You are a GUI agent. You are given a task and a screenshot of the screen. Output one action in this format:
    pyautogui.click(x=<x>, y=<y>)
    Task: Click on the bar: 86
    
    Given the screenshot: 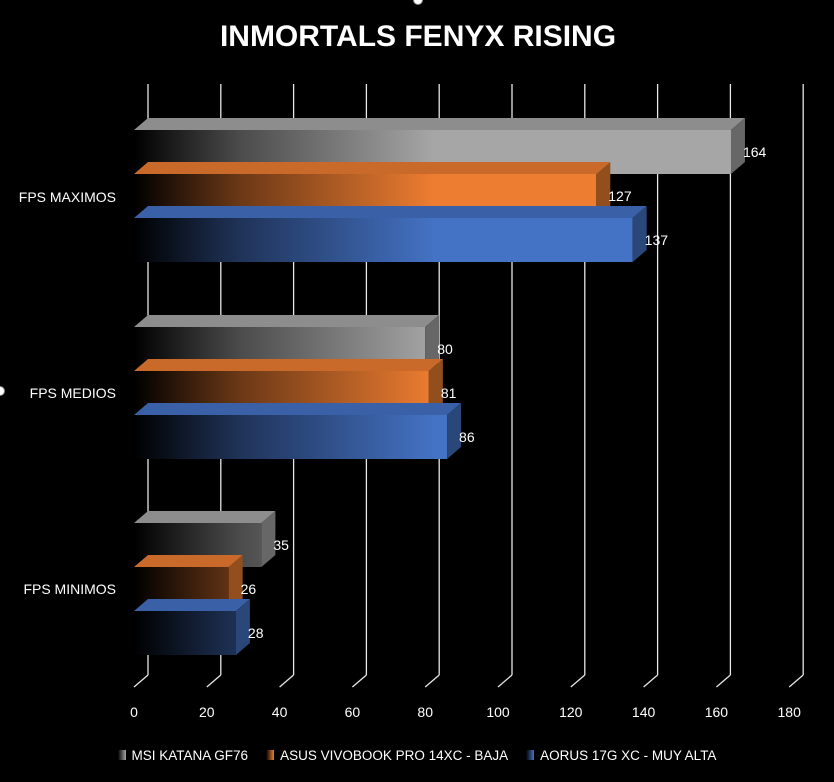 What is the action you would take?
    pyautogui.click(x=304, y=431)
    